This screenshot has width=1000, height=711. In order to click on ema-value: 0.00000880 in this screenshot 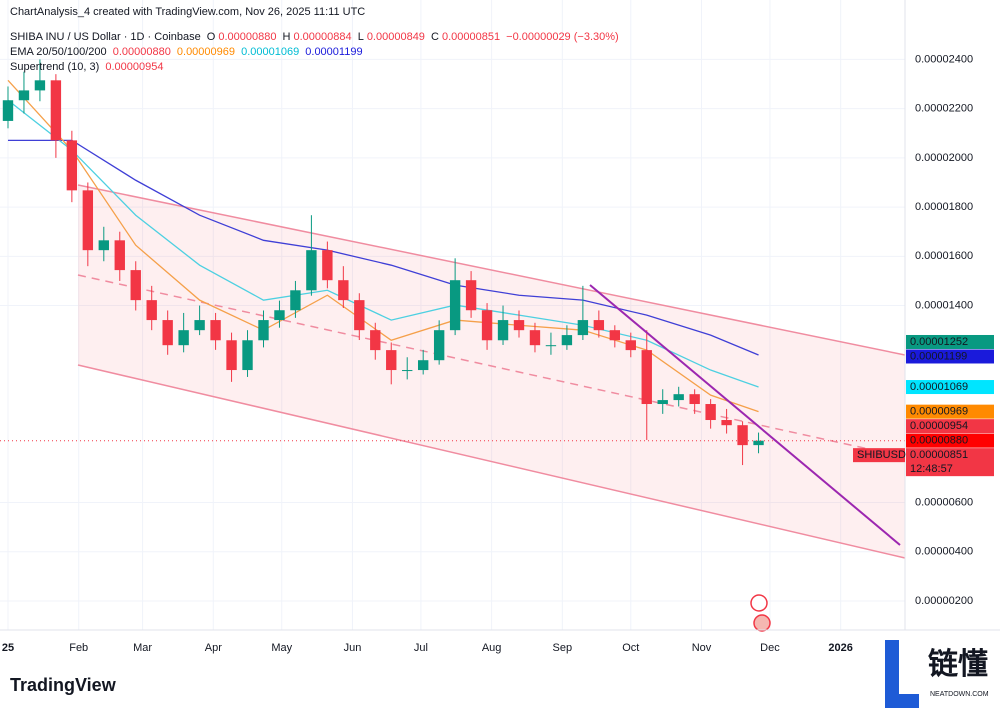, I will do `click(141, 52)`.